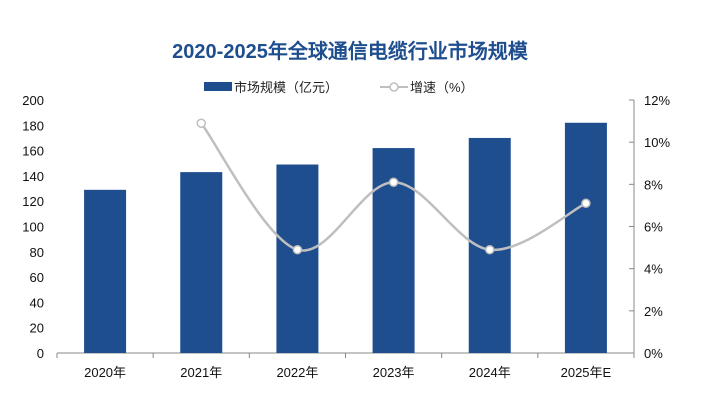 The width and height of the screenshot is (701, 406). Describe the element at coordinates (37, 302) in the screenshot. I see `y-tick-label: 40` at that location.